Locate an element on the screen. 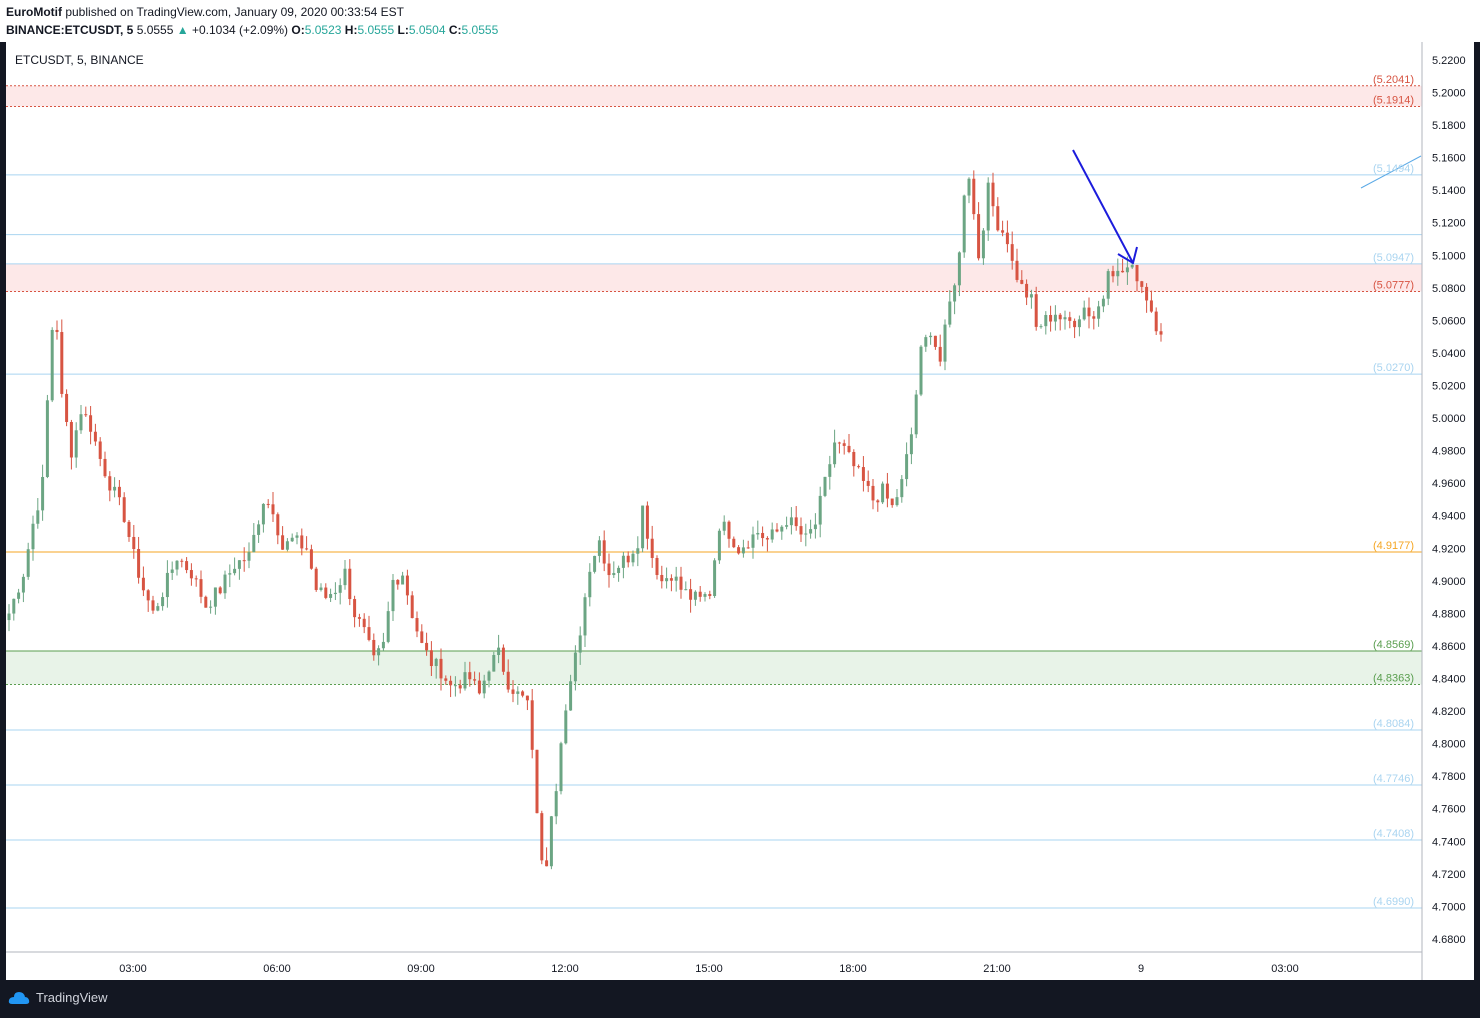 The image size is (1480, 1018). arrow-shaft is located at coordinates (1103, 206).